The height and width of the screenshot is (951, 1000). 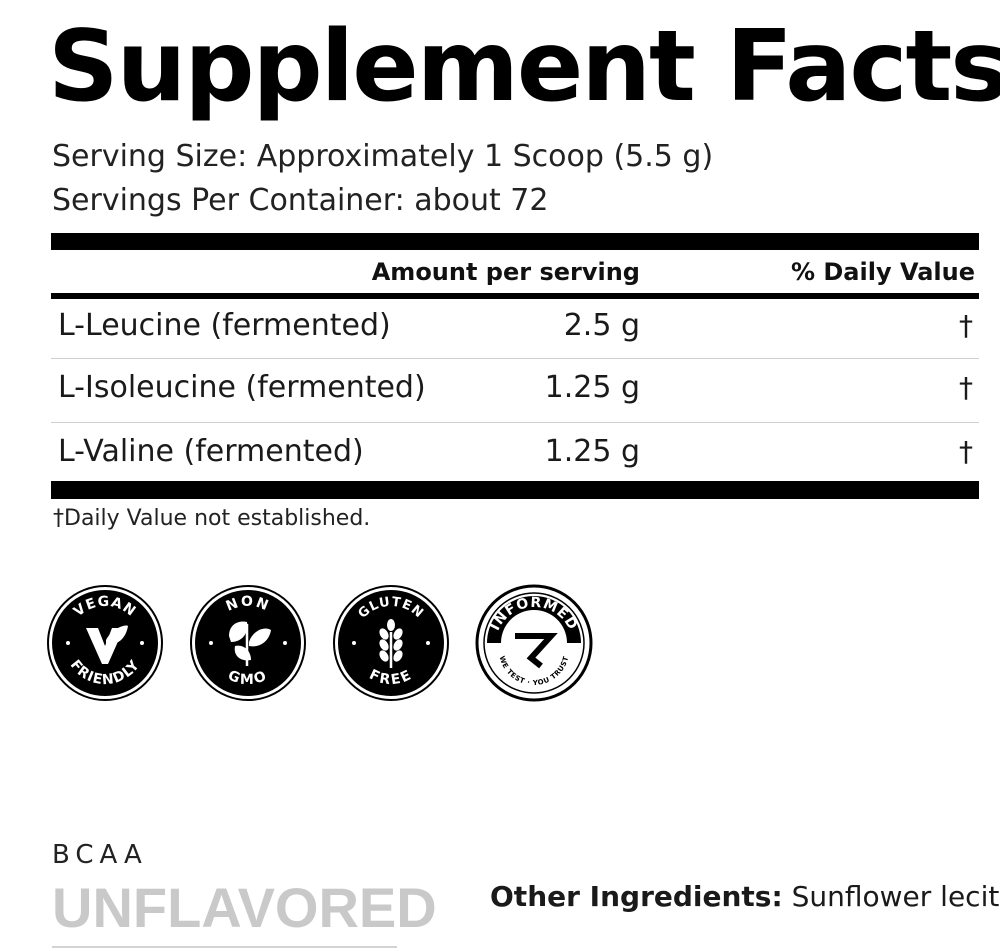 I want to click on informed-badge: INFORMED WE TEST · YOU TRUST, so click(x=534, y=643).